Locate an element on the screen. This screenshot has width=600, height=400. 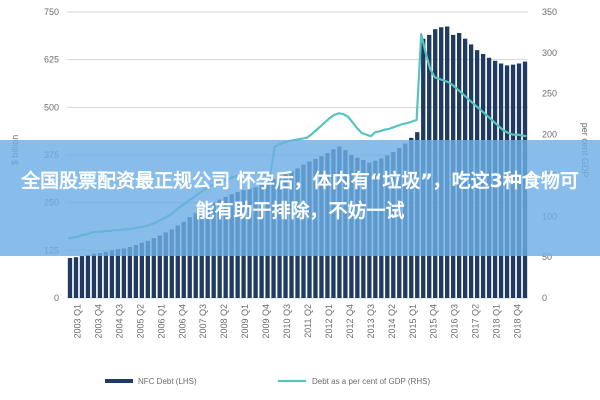
x-tick-label: 2015 Q1 is located at coordinates (413, 321).